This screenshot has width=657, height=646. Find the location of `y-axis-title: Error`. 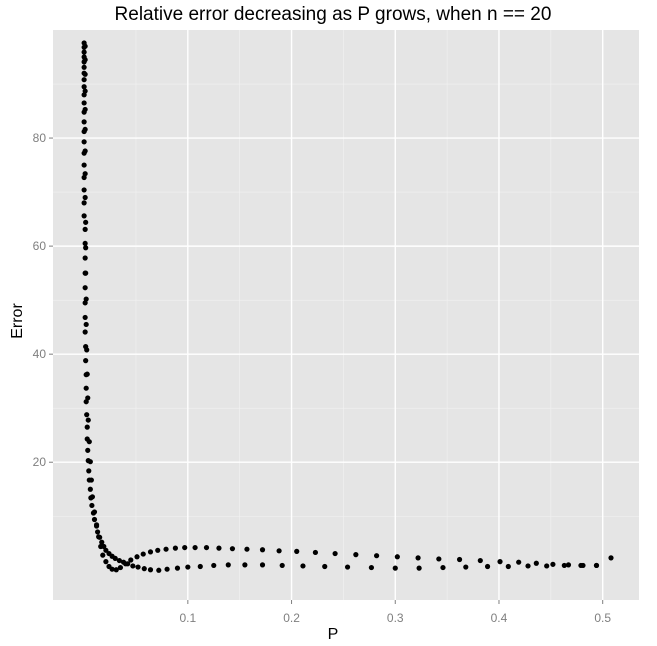

y-axis-title: Error is located at coordinates (17, 321).